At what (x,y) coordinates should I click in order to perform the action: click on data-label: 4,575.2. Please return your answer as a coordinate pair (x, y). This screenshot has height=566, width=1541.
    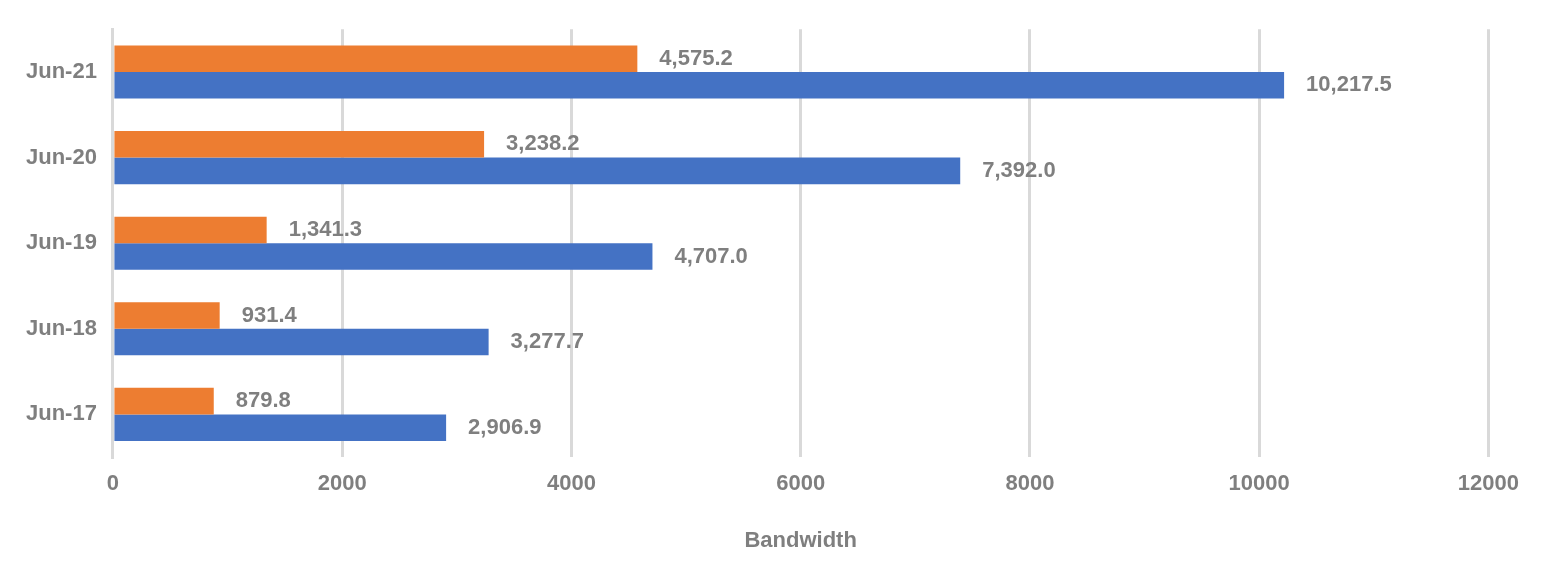
    Looking at the image, I should click on (696, 57).